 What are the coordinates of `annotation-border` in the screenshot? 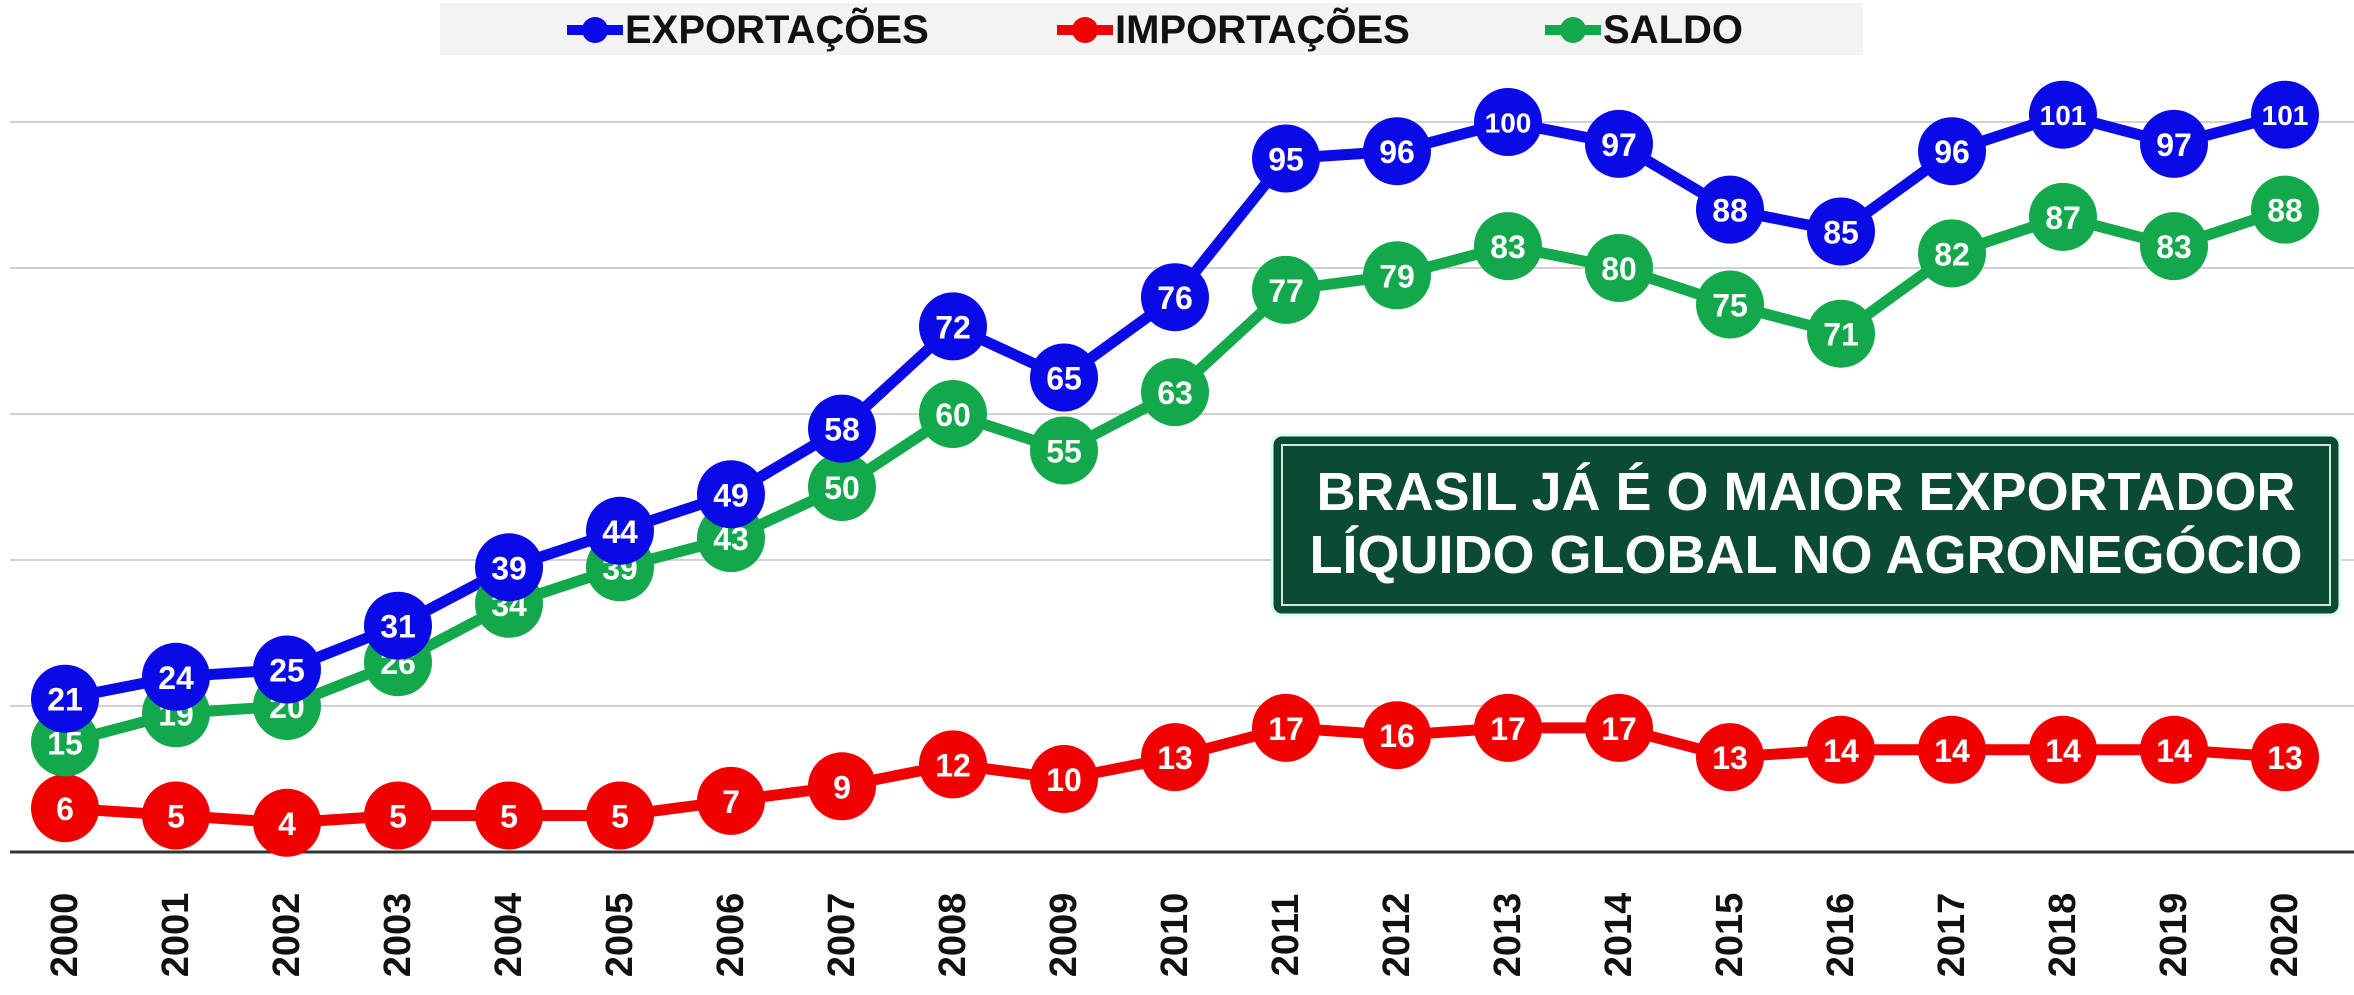 It's located at (1806, 525).